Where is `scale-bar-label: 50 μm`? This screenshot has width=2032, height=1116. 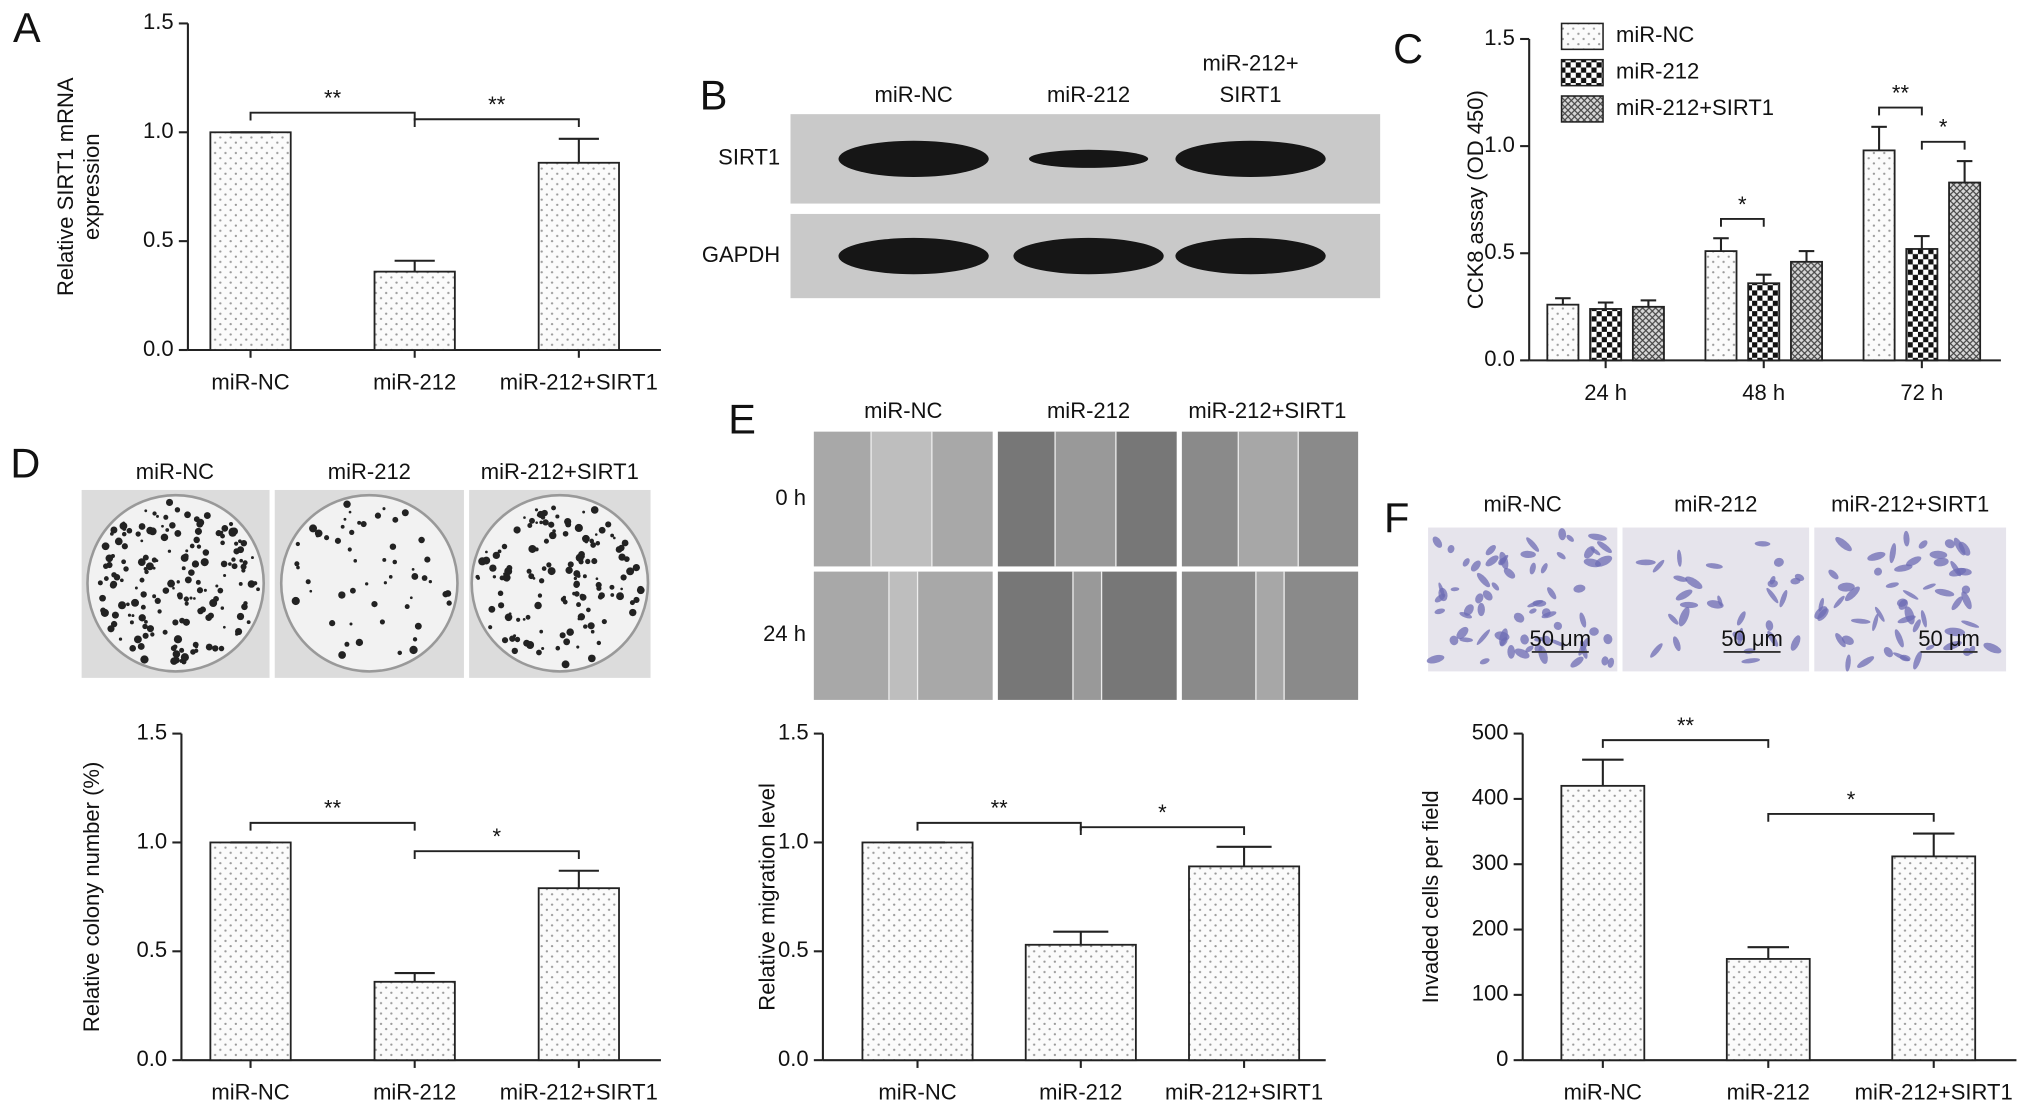 scale-bar-label: 50 μm is located at coordinates (1560, 638).